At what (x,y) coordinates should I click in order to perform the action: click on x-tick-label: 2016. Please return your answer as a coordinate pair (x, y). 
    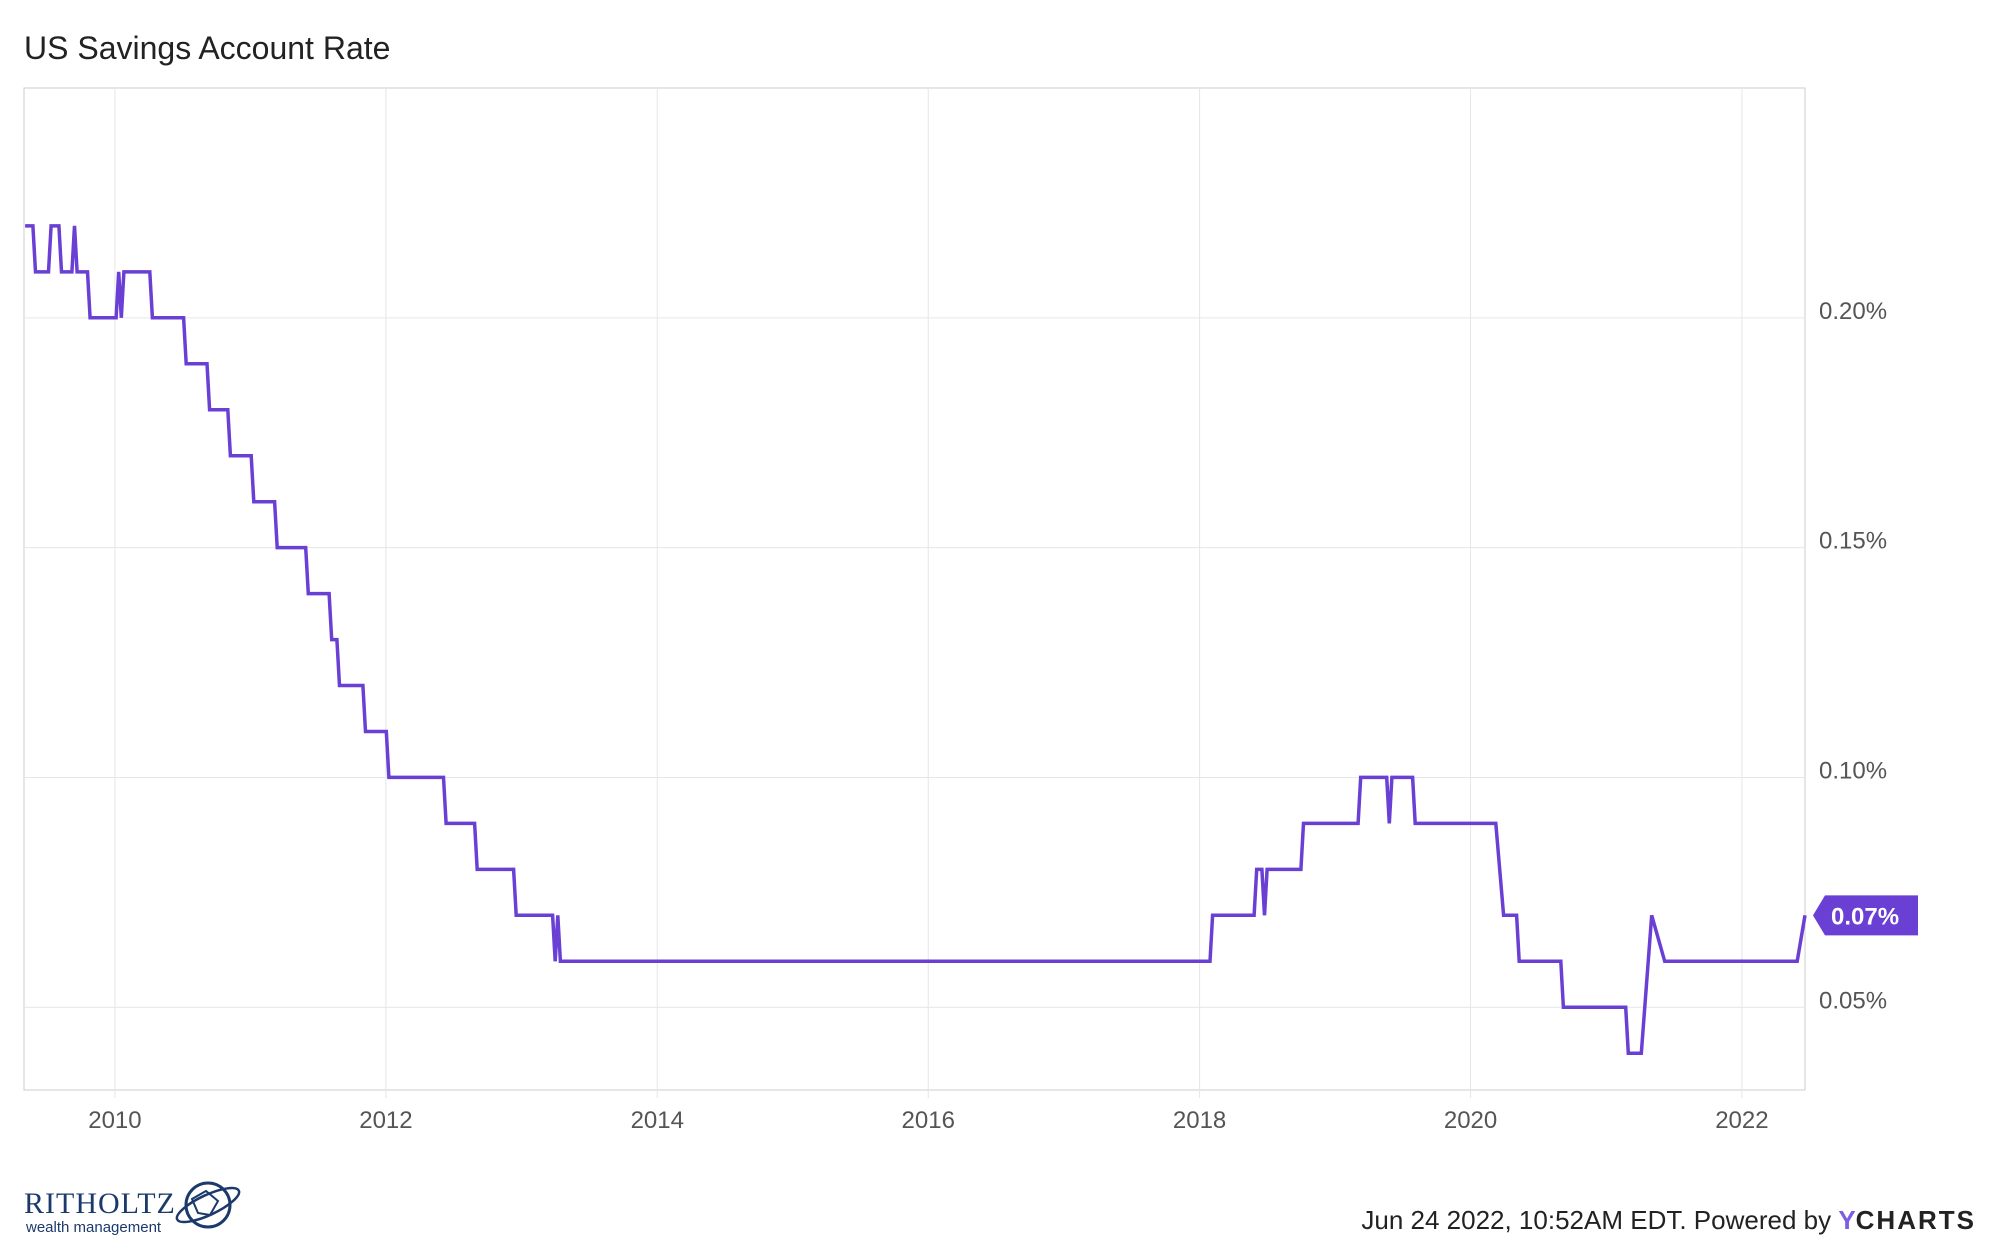
    Looking at the image, I should click on (928, 1120).